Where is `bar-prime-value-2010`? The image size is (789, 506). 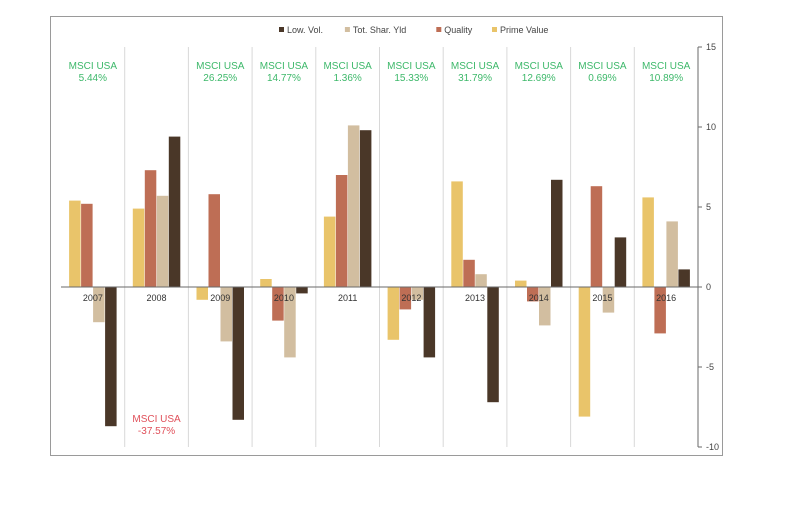
bar-prime-value-2010 is located at coordinates (266, 283).